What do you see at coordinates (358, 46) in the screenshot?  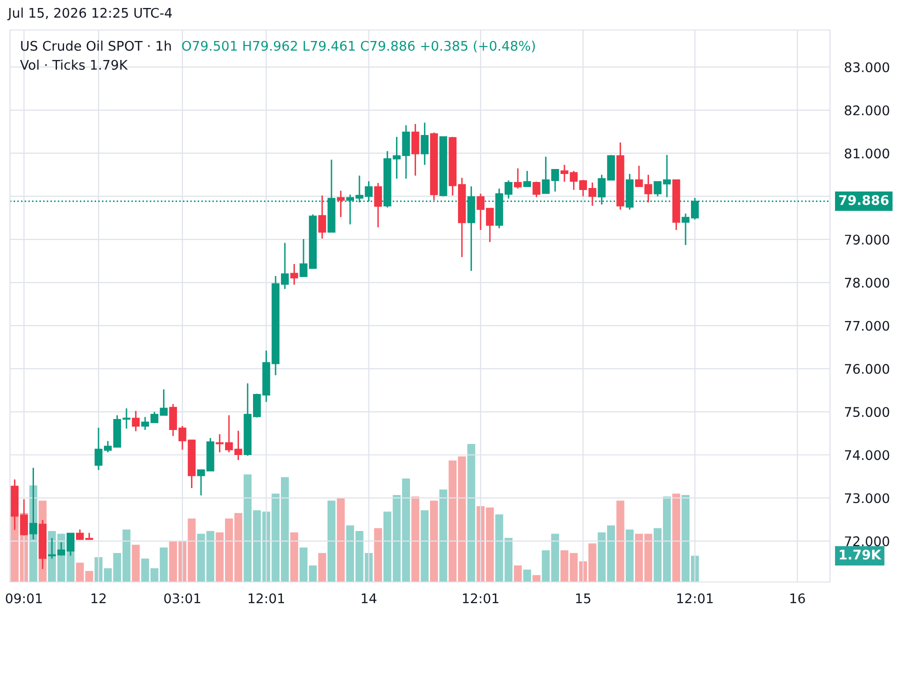 I see `annotation: O79.501 H79.962 L79.461 C79.886 +0.385 (+0.48%)` at bounding box center [358, 46].